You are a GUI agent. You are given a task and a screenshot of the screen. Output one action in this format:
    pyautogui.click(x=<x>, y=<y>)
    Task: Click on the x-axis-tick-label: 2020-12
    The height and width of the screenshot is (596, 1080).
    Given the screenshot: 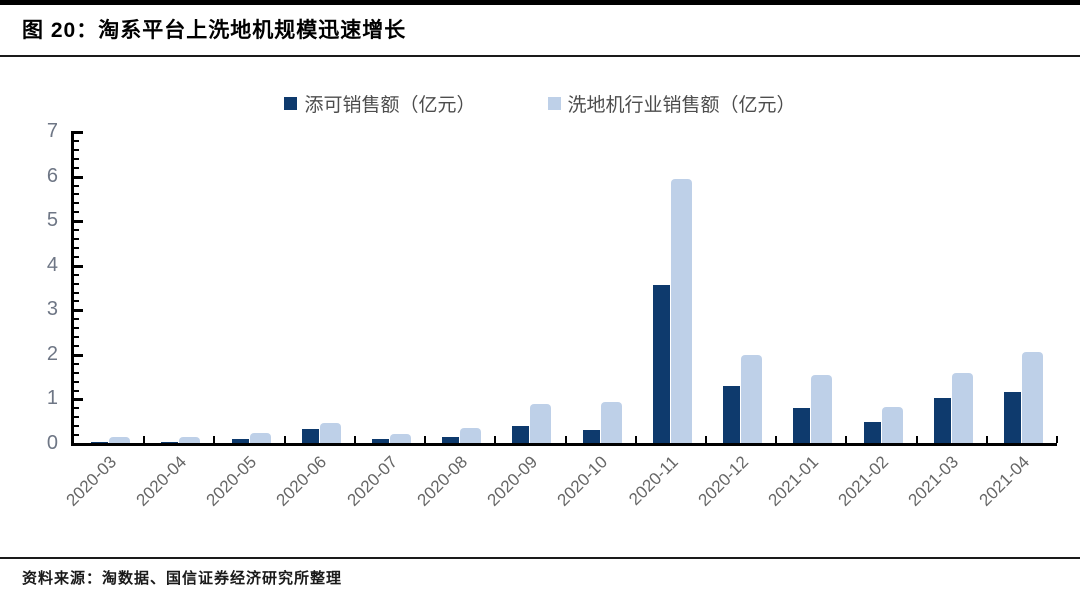 What is the action you would take?
    pyautogui.click(x=723, y=481)
    